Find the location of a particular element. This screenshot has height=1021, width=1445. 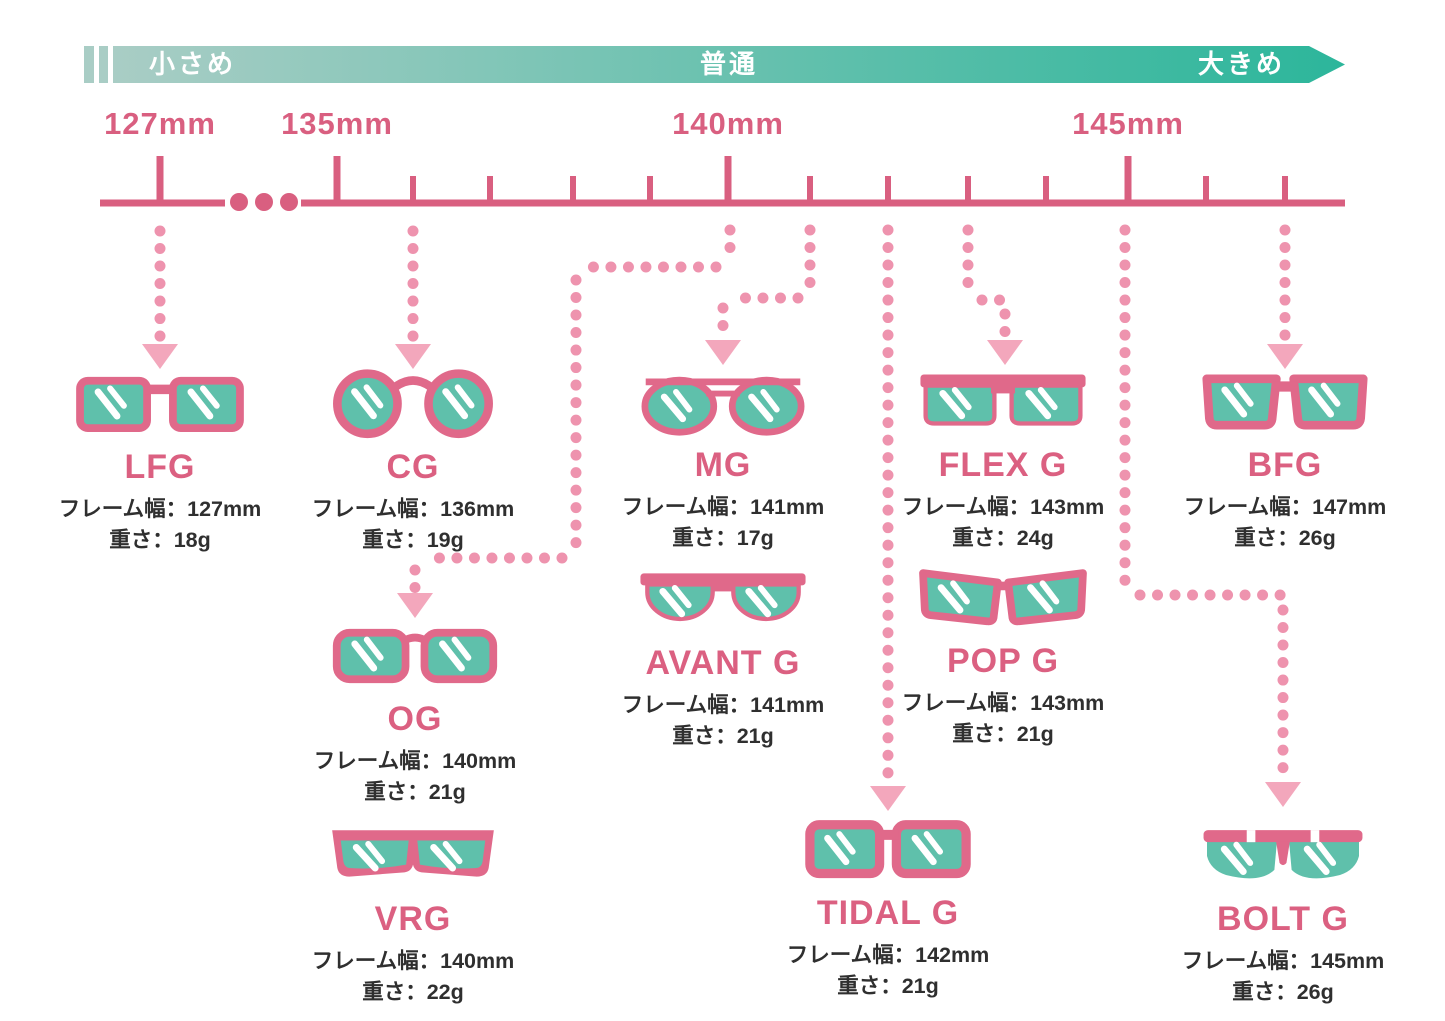

model-card-bolt-g: BOLT G フレーム幅：145mm 重さ：26g is located at coordinates (1283, 912).